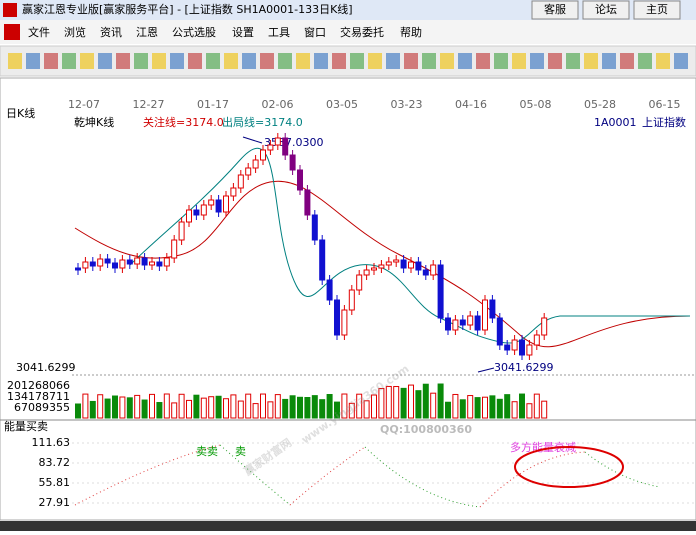 The width and height of the screenshot is (696, 535). I want to click on title-button-label: 论坛, so click(606, 9).